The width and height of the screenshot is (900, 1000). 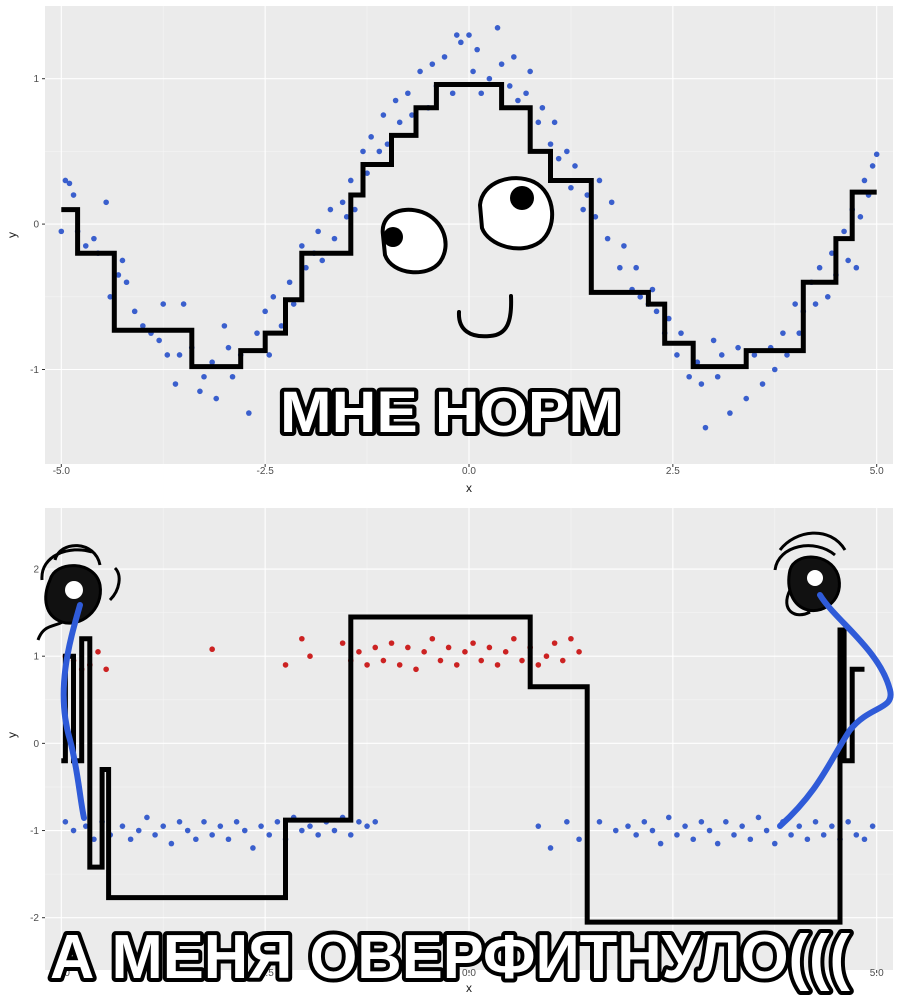 I want to click on top-x-tick-label: -5.0, so click(x=62, y=471).